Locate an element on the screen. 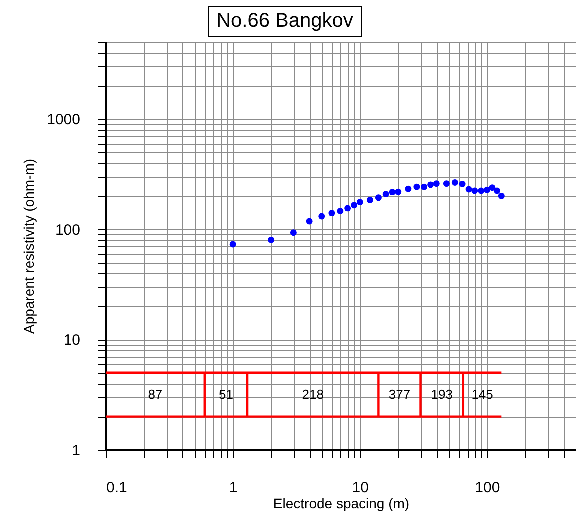 This screenshot has width=576, height=527. annotation: 87 is located at coordinates (155, 394).